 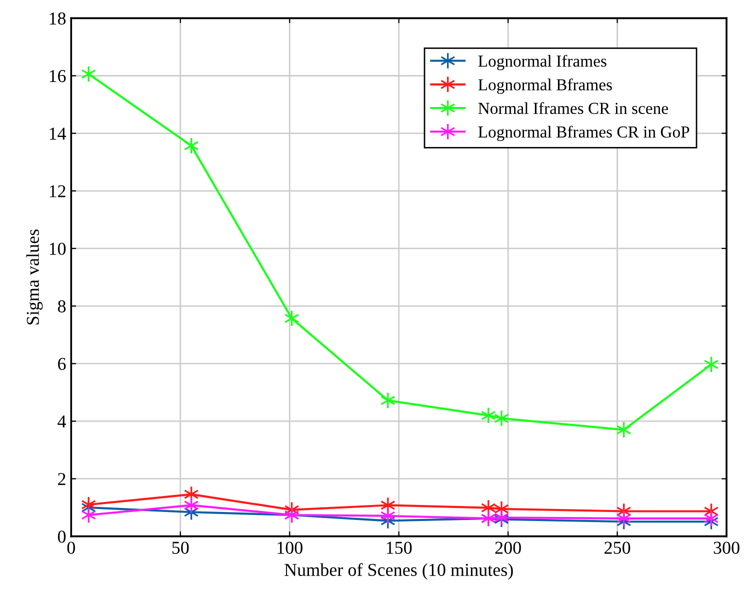 I want to click on x-axis-title: Number of Scenes (10 minutes), so click(x=398, y=571).